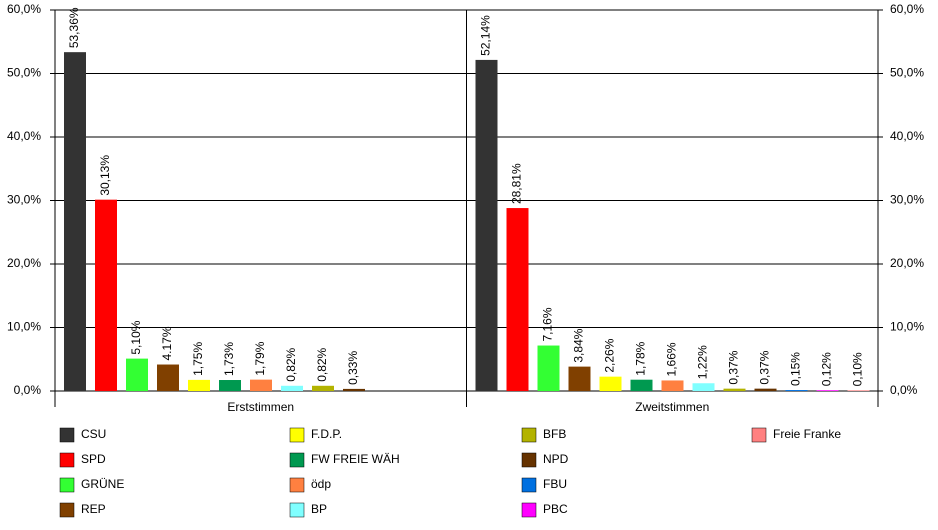 This screenshot has width=938, height=530. What do you see at coordinates (907, 73) in the screenshot?
I see `y2-tick-label: 50,0%` at bounding box center [907, 73].